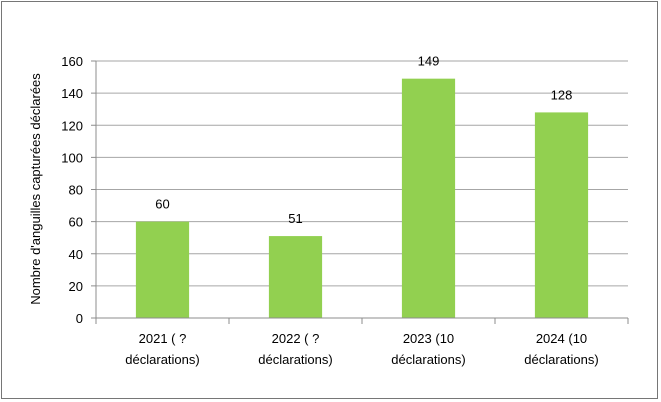 The image size is (661, 402). Describe the element at coordinates (76, 222) in the screenshot. I see `y-tick-label: 60` at that location.